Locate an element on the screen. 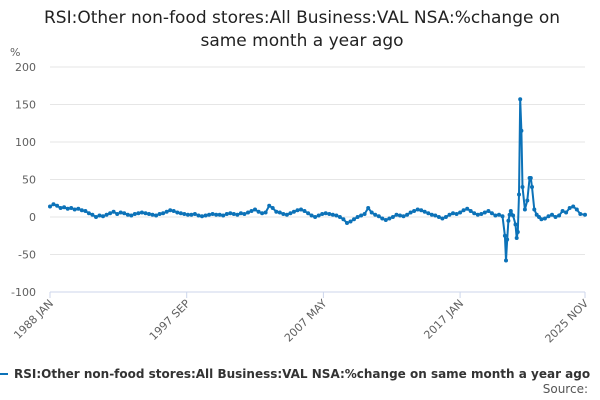  y-tick-label: 50 is located at coordinates (29, 180).